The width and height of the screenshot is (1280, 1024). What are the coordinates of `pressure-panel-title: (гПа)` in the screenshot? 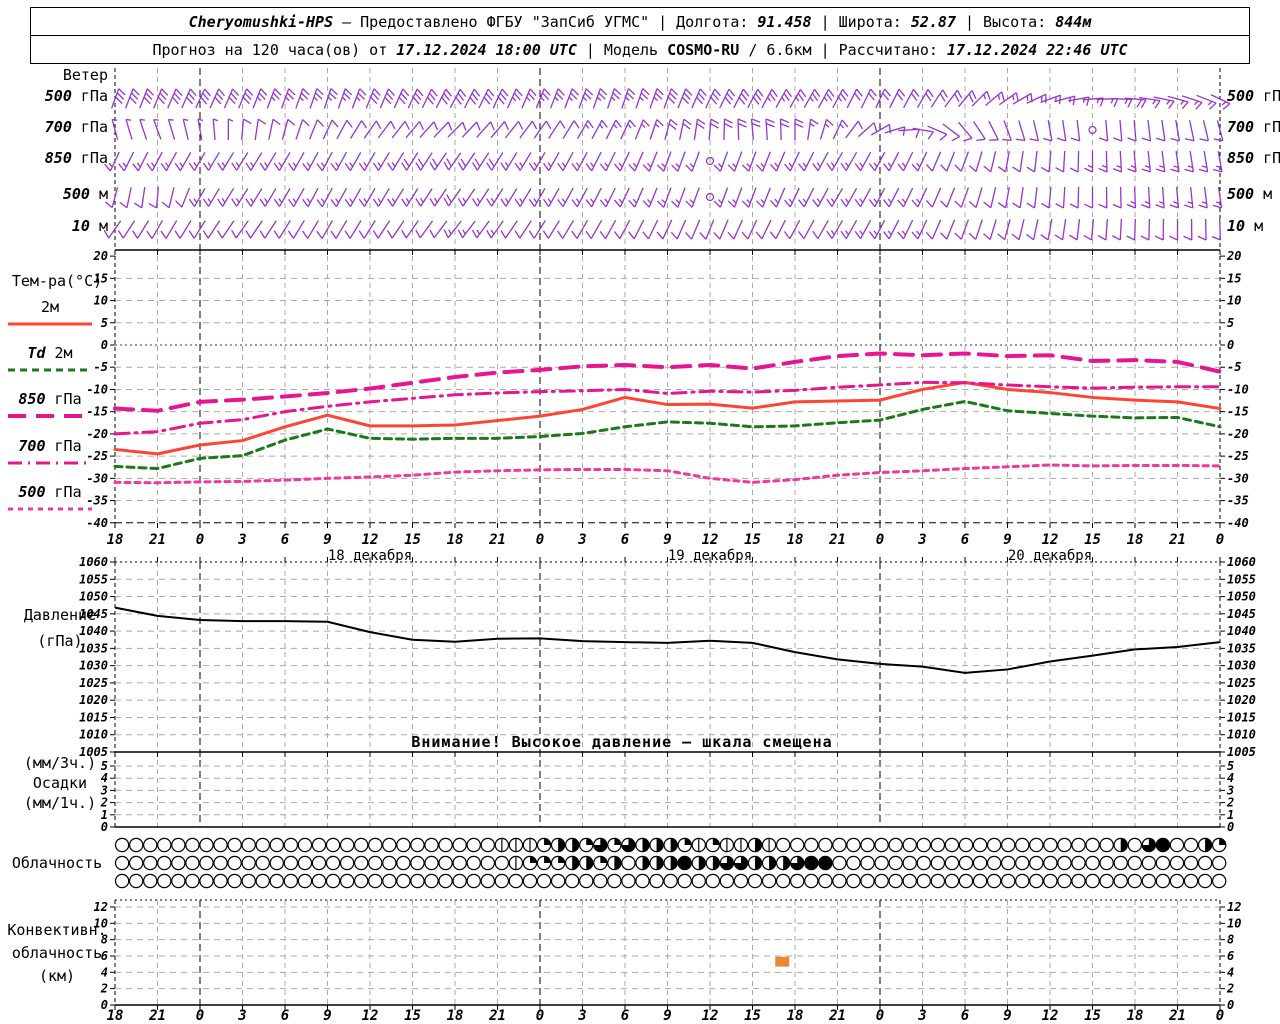 It's located at (59, 641).